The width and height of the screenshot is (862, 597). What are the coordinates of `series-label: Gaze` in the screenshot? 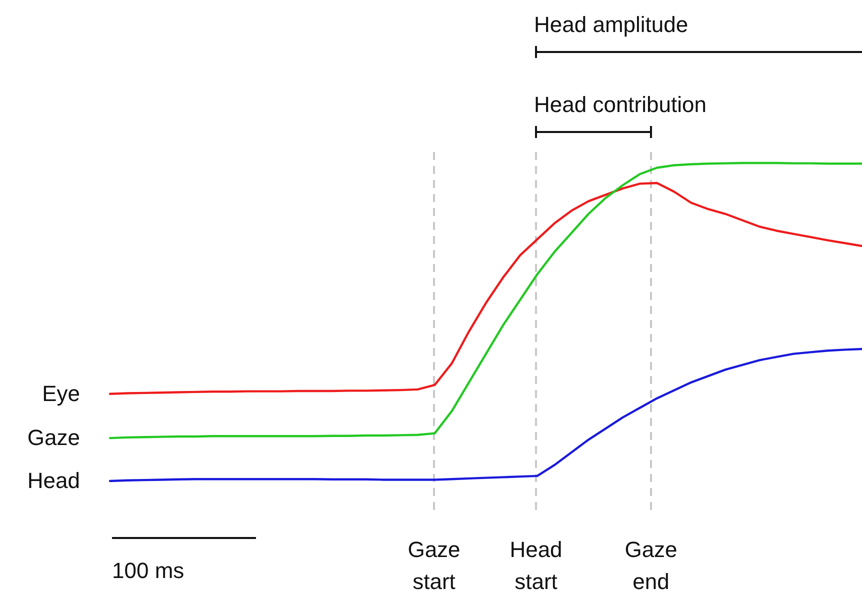 It's located at (53, 437).